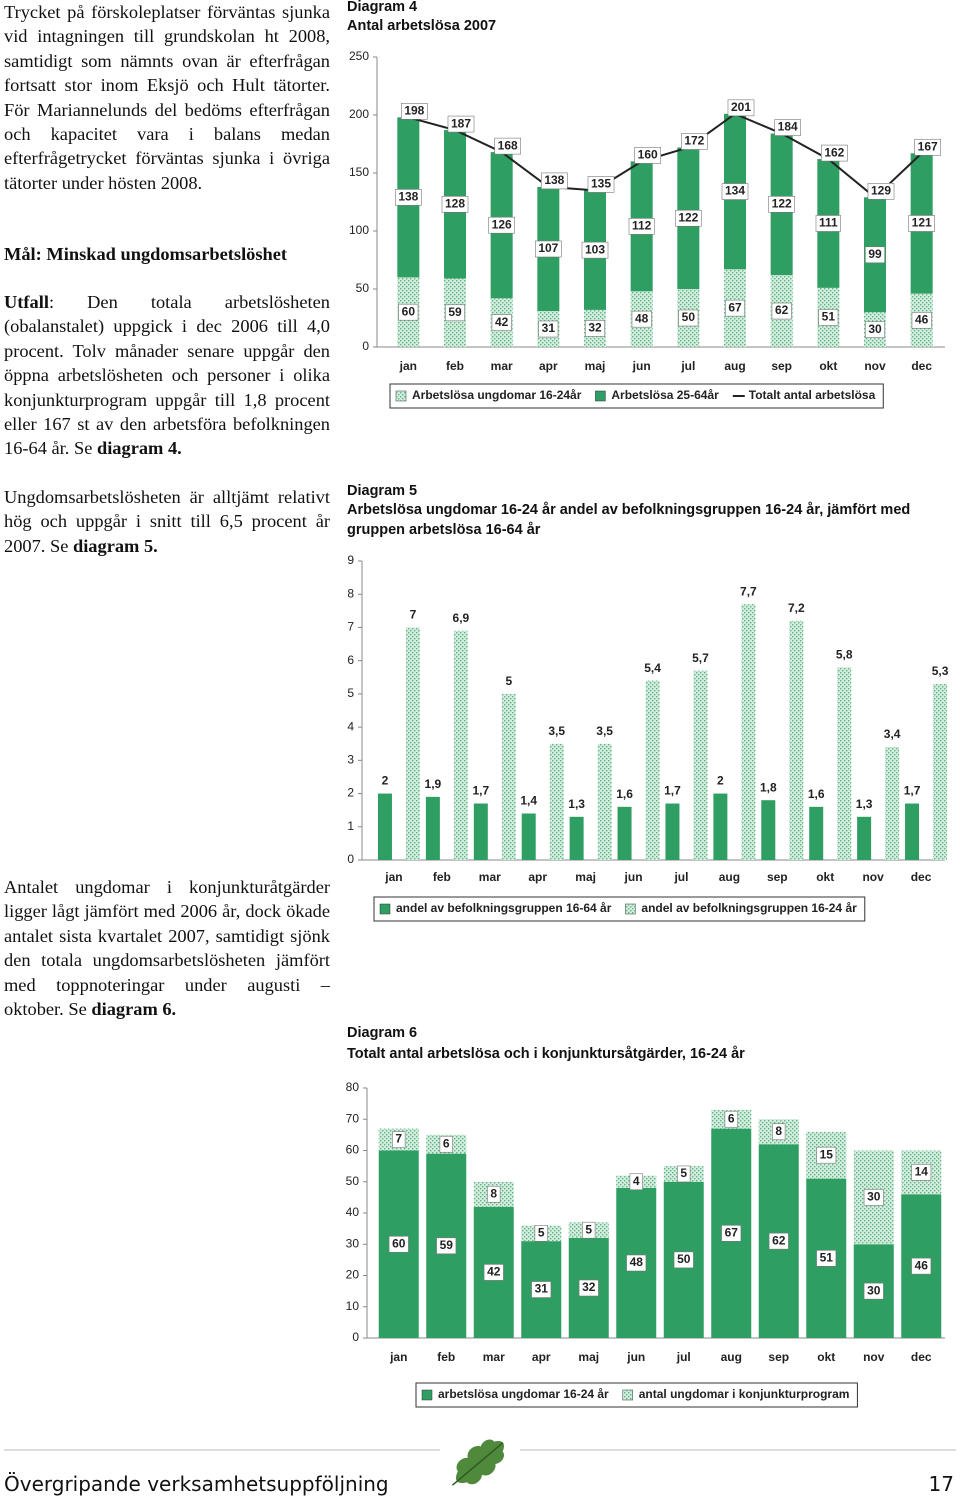 The height and width of the screenshot is (1498, 960). What do you see at coordinates (359, 230) in the screenshot?
I see `y-tick-label: 100` at bounding box center [359, 230].